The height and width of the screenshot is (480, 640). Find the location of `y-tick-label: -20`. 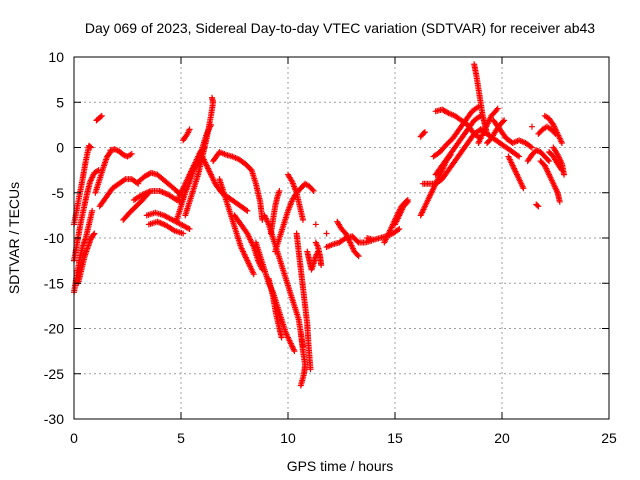

y-tick-label: -20 is located at coordinates (54, 329).